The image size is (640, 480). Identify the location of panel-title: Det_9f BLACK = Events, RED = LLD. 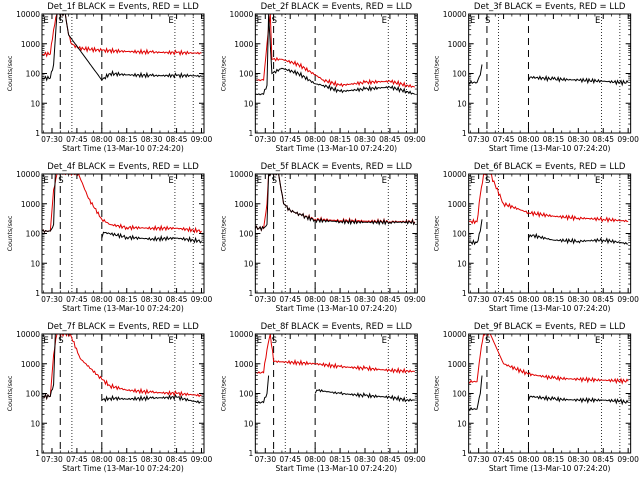
(550, 327).